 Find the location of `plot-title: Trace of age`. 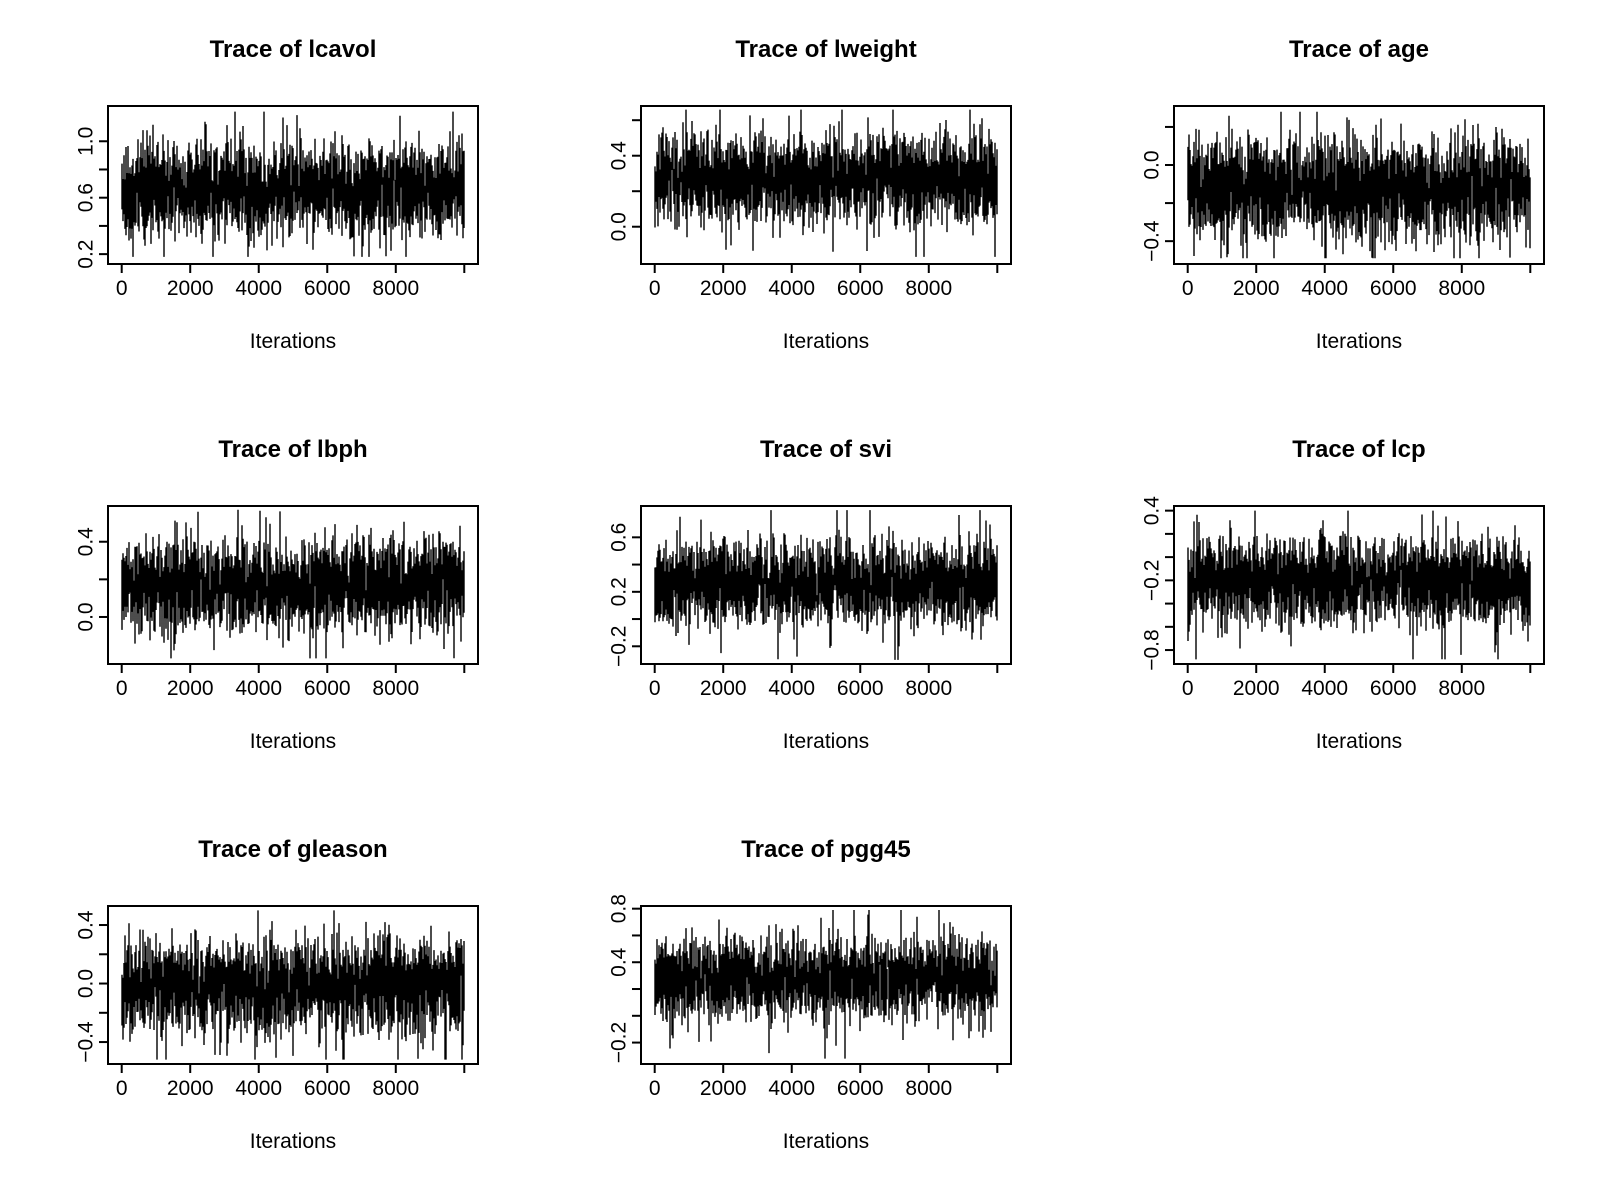

plot-title: Trace of age is located at coordinates (1359, 49).